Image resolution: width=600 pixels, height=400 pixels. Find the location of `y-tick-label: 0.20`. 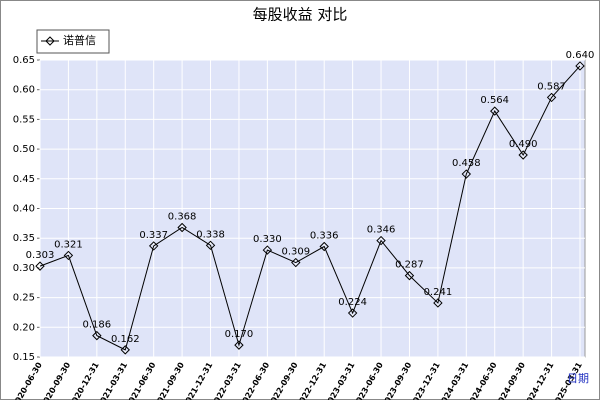

y-tick-label: 0.20 is located at coordinates (24, 327).